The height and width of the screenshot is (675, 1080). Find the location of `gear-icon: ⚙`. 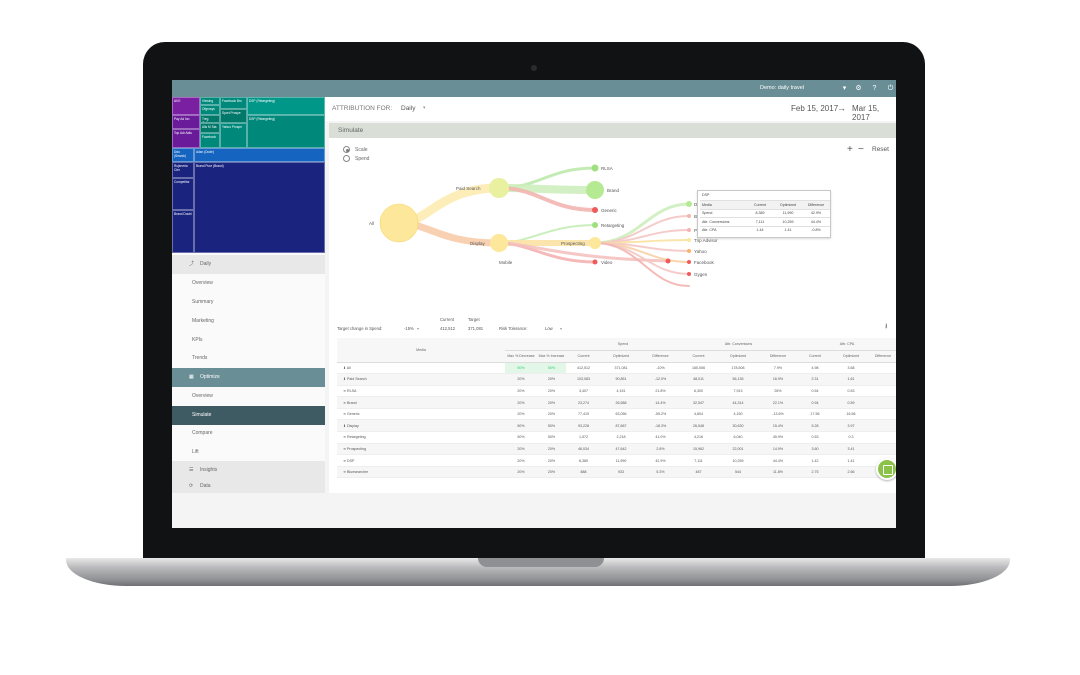

gear-icon: ⚙ is located at coordinates (858, 88).